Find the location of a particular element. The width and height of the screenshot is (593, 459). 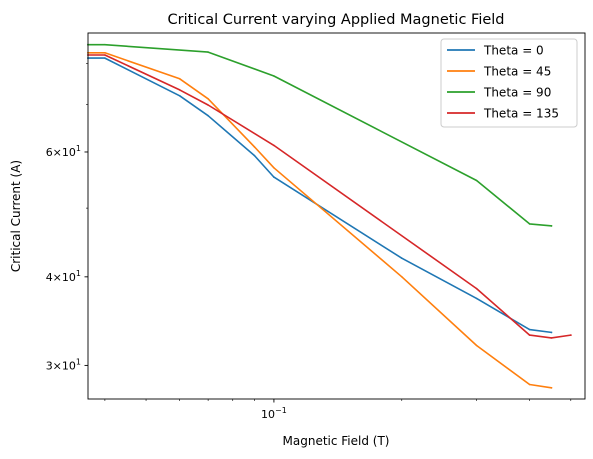

y-axis-label: Critical Current (A) is located at coordinates (16, 216).